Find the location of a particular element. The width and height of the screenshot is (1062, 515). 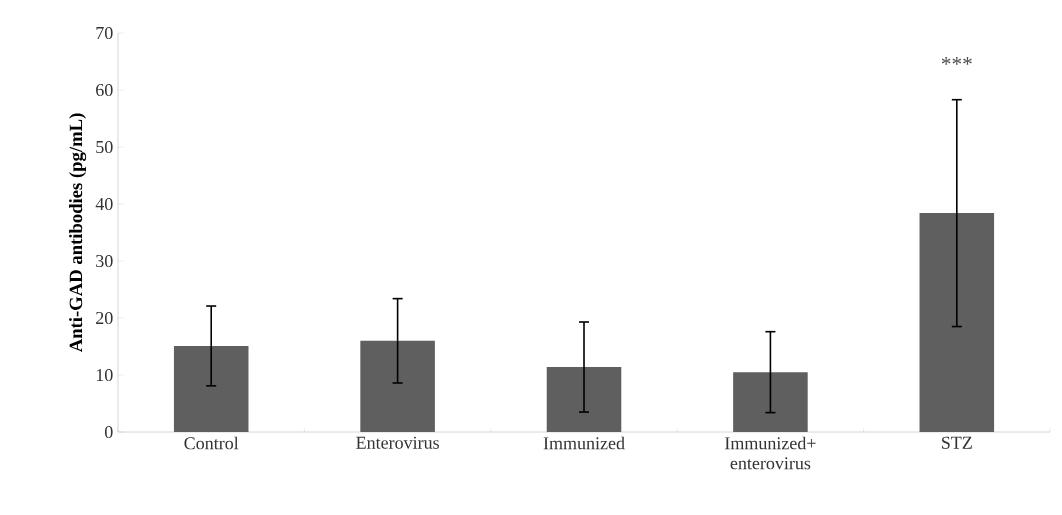

y-tick-label: 30 is located at coordinates (104, 261).